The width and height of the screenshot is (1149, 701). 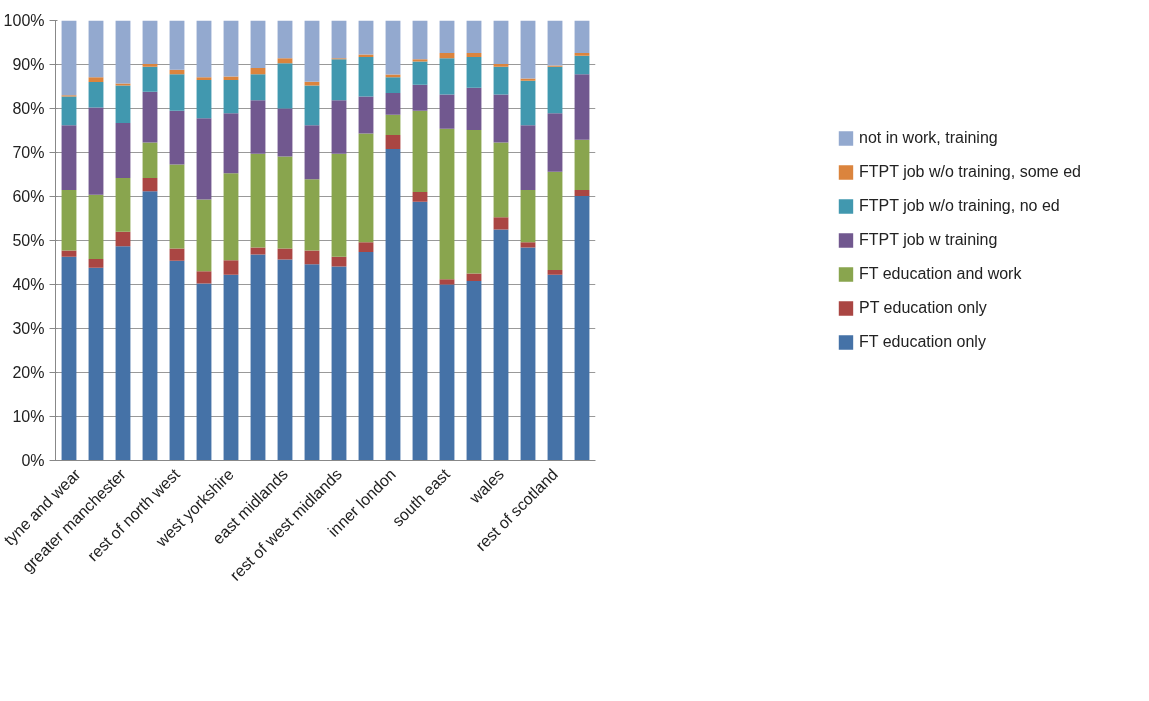 I want to click on y-tick-label: 60%, so click(x=28, y=196).